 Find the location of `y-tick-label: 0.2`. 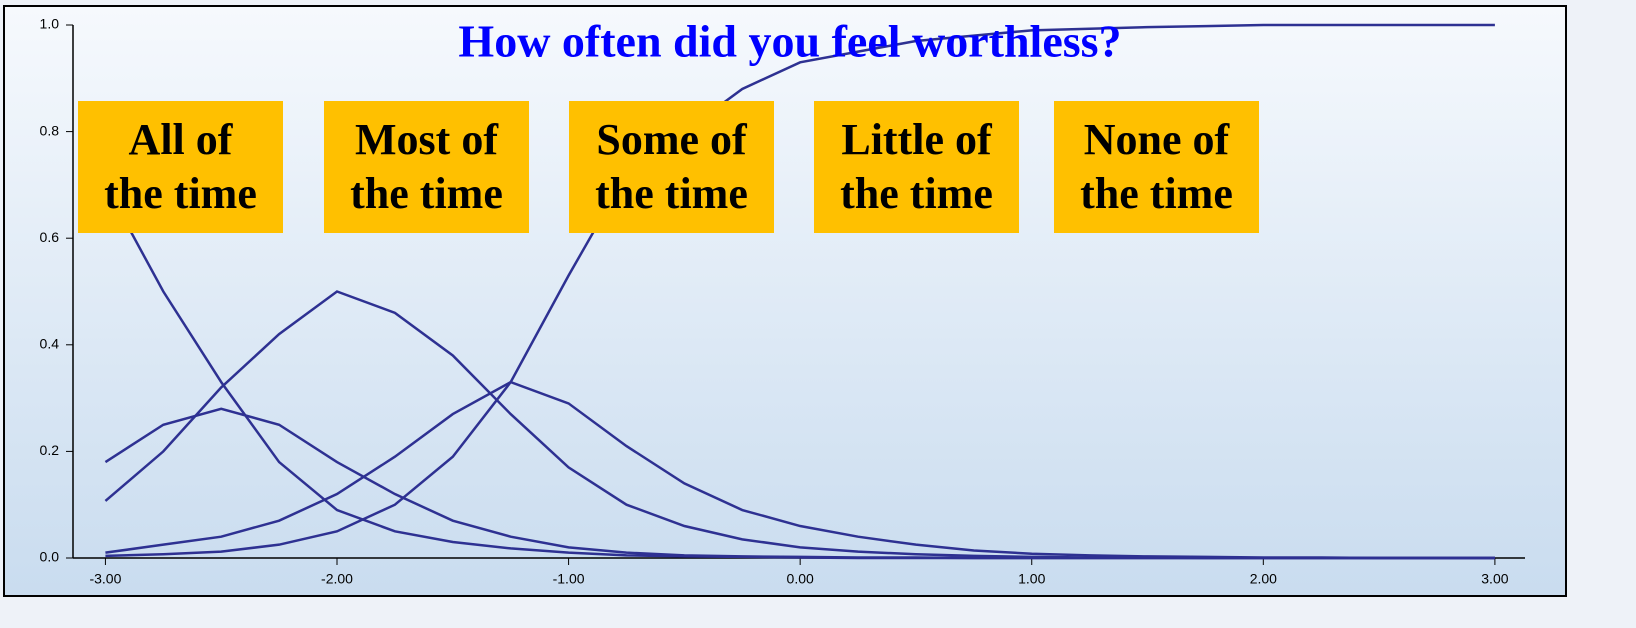

y-tick-label: 0.2 is located at coordinates (50, 450).